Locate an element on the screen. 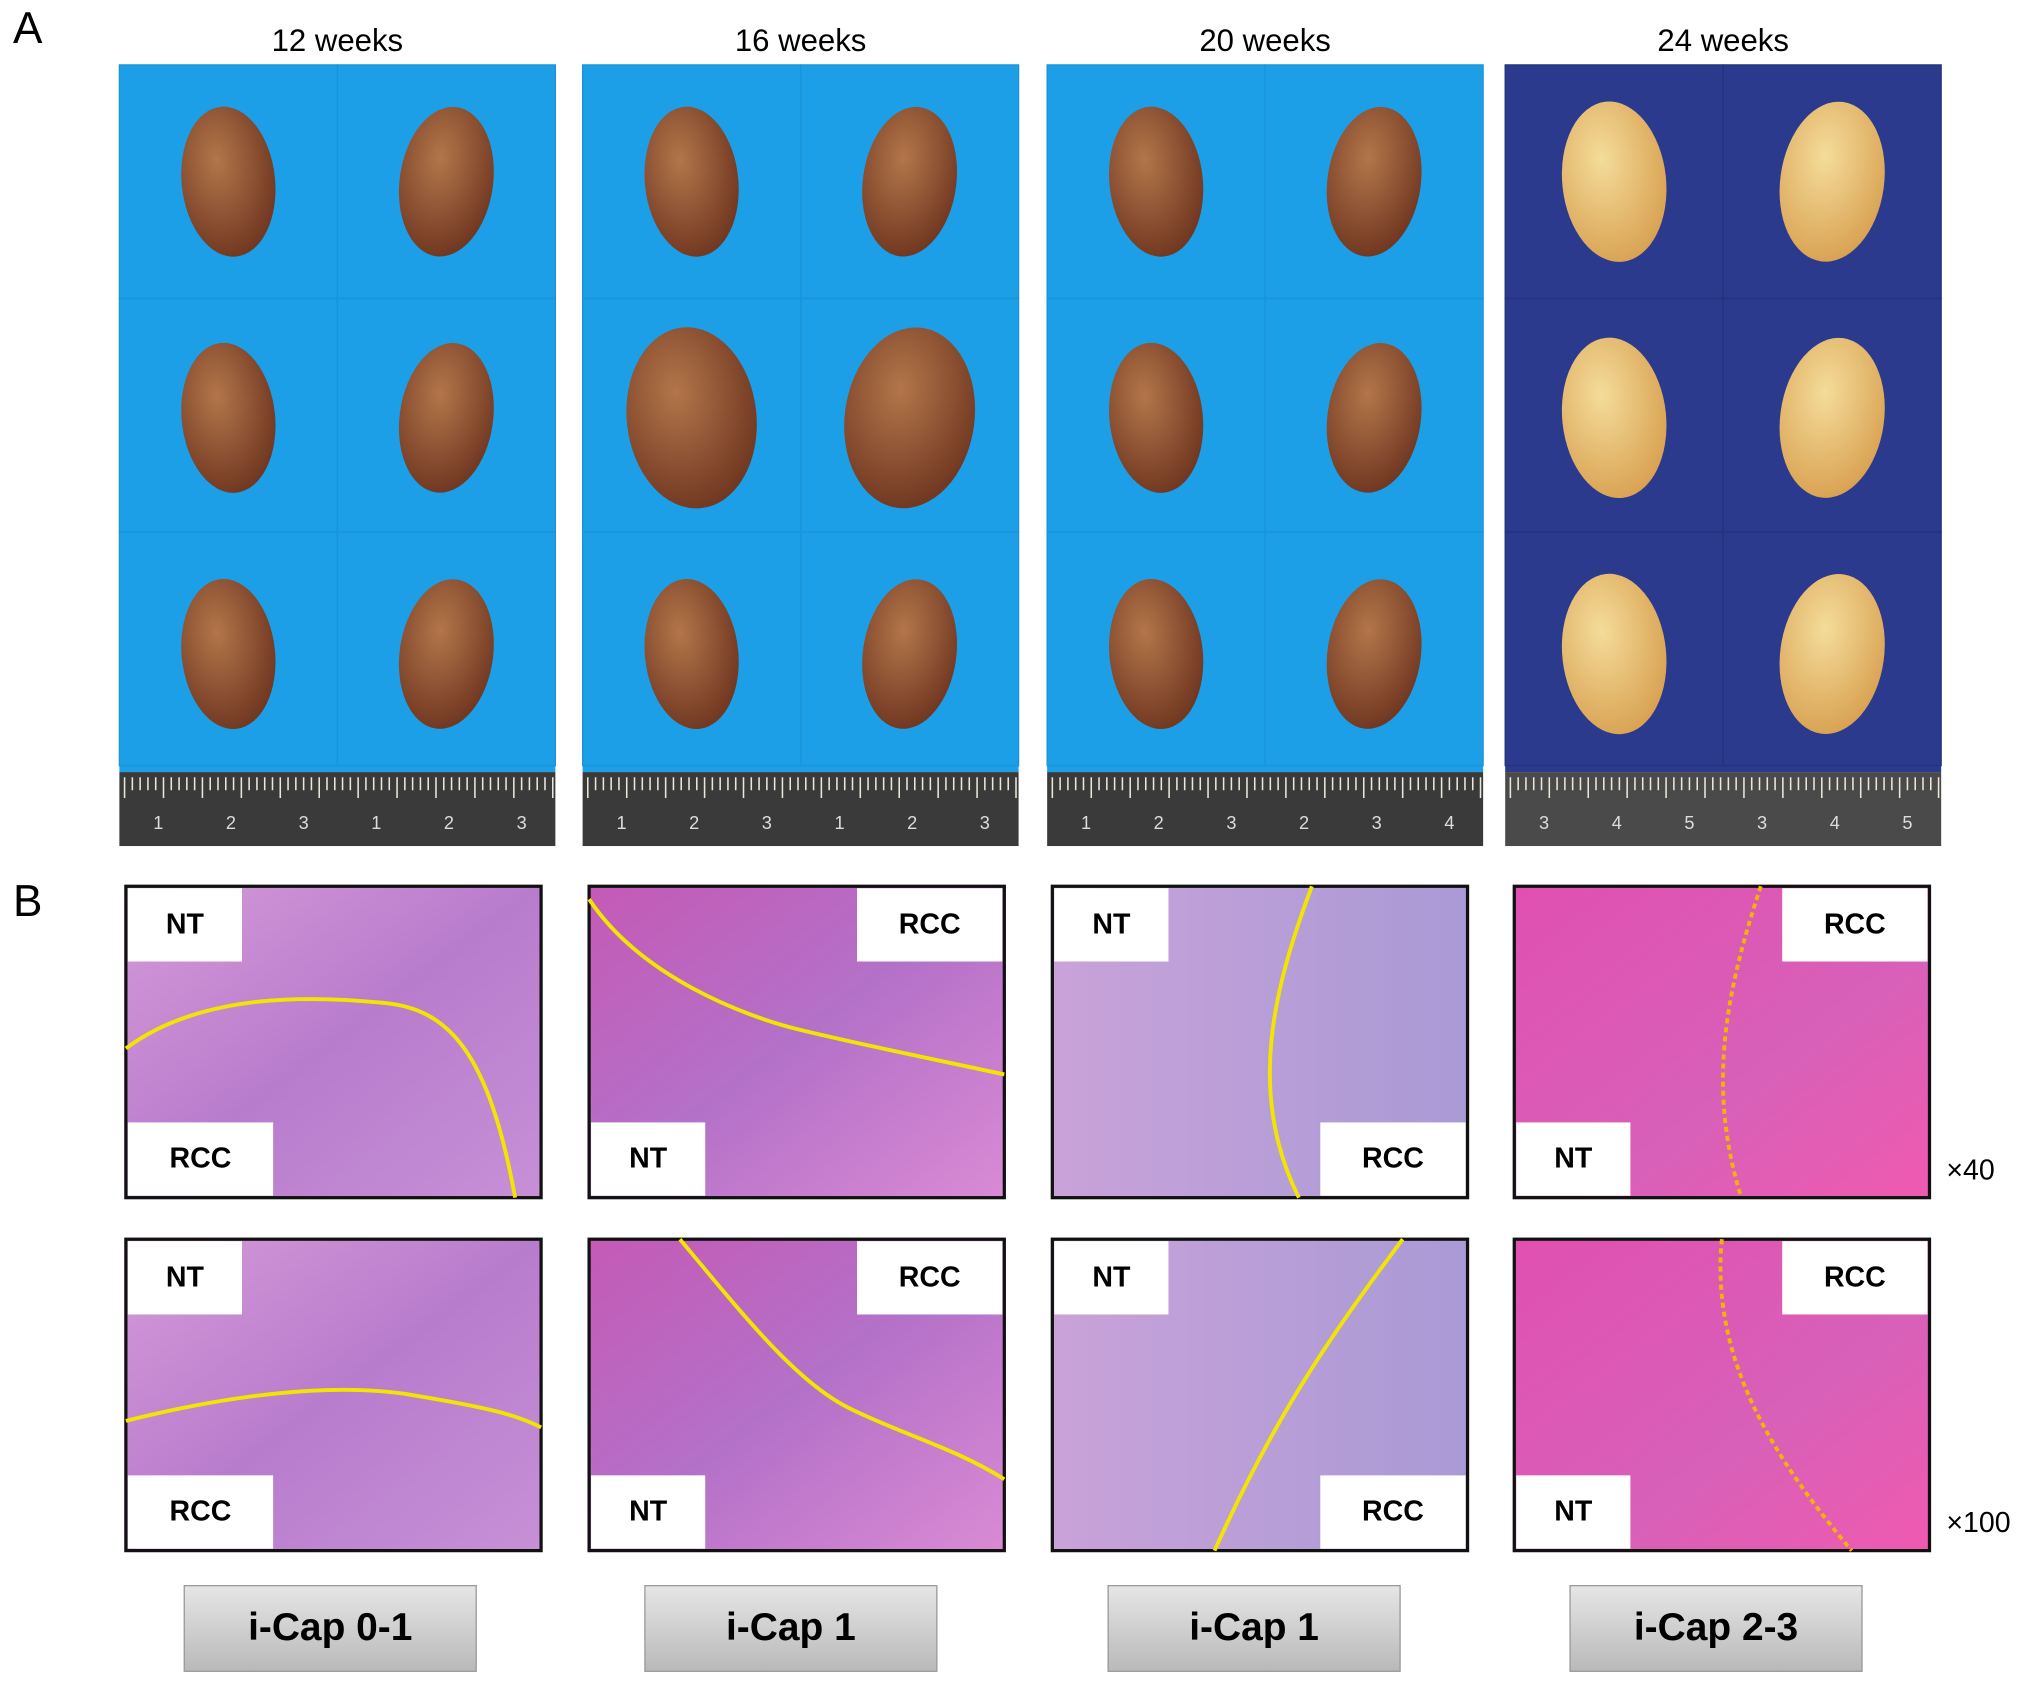  panel-label: B is located at coordinates (27, 901).